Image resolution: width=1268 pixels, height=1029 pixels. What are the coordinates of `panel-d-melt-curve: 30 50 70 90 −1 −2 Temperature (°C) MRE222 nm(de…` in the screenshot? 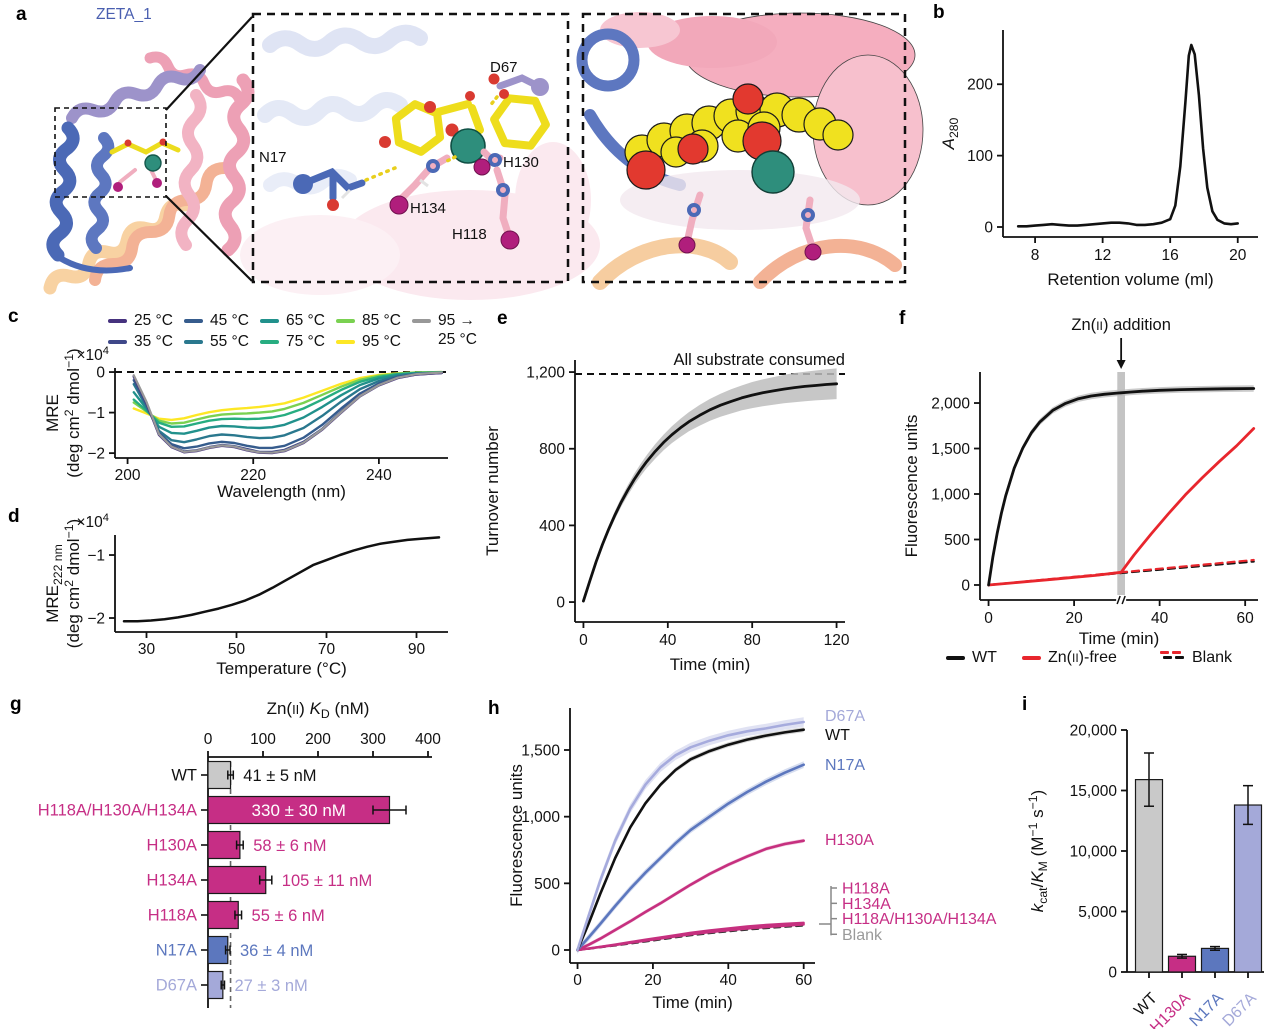 It's located at (245, 595).